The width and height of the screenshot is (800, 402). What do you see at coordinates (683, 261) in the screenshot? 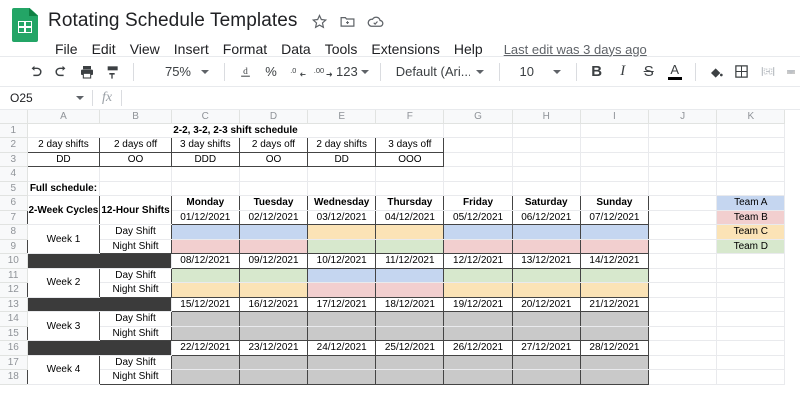
I see `cell-J10` at bounding box center [683, 261].